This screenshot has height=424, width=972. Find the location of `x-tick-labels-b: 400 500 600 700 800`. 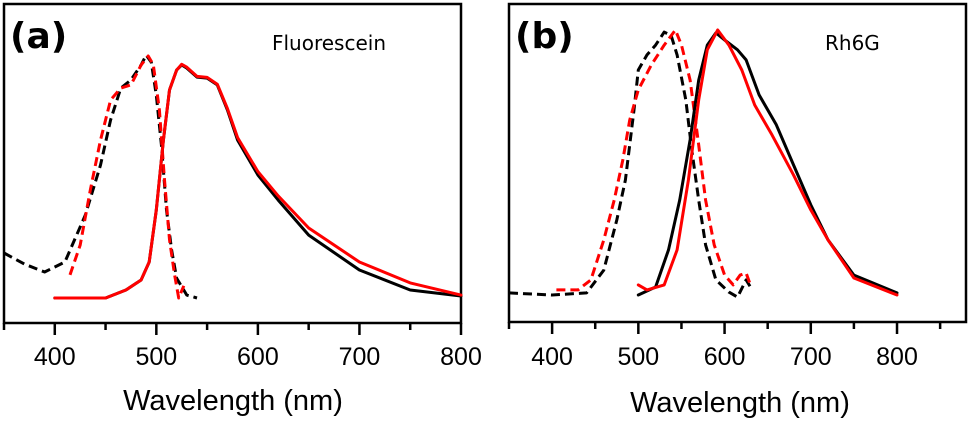

x-tick-labels-b: 400 500 600 700 800 is located at coordinates (724, 357).